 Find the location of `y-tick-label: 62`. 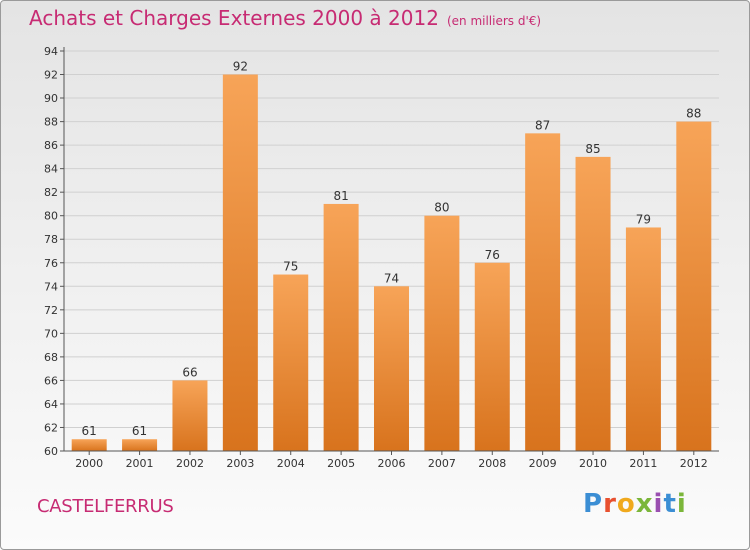

y-tick-label: 62 is located at coordinates (51, 427).